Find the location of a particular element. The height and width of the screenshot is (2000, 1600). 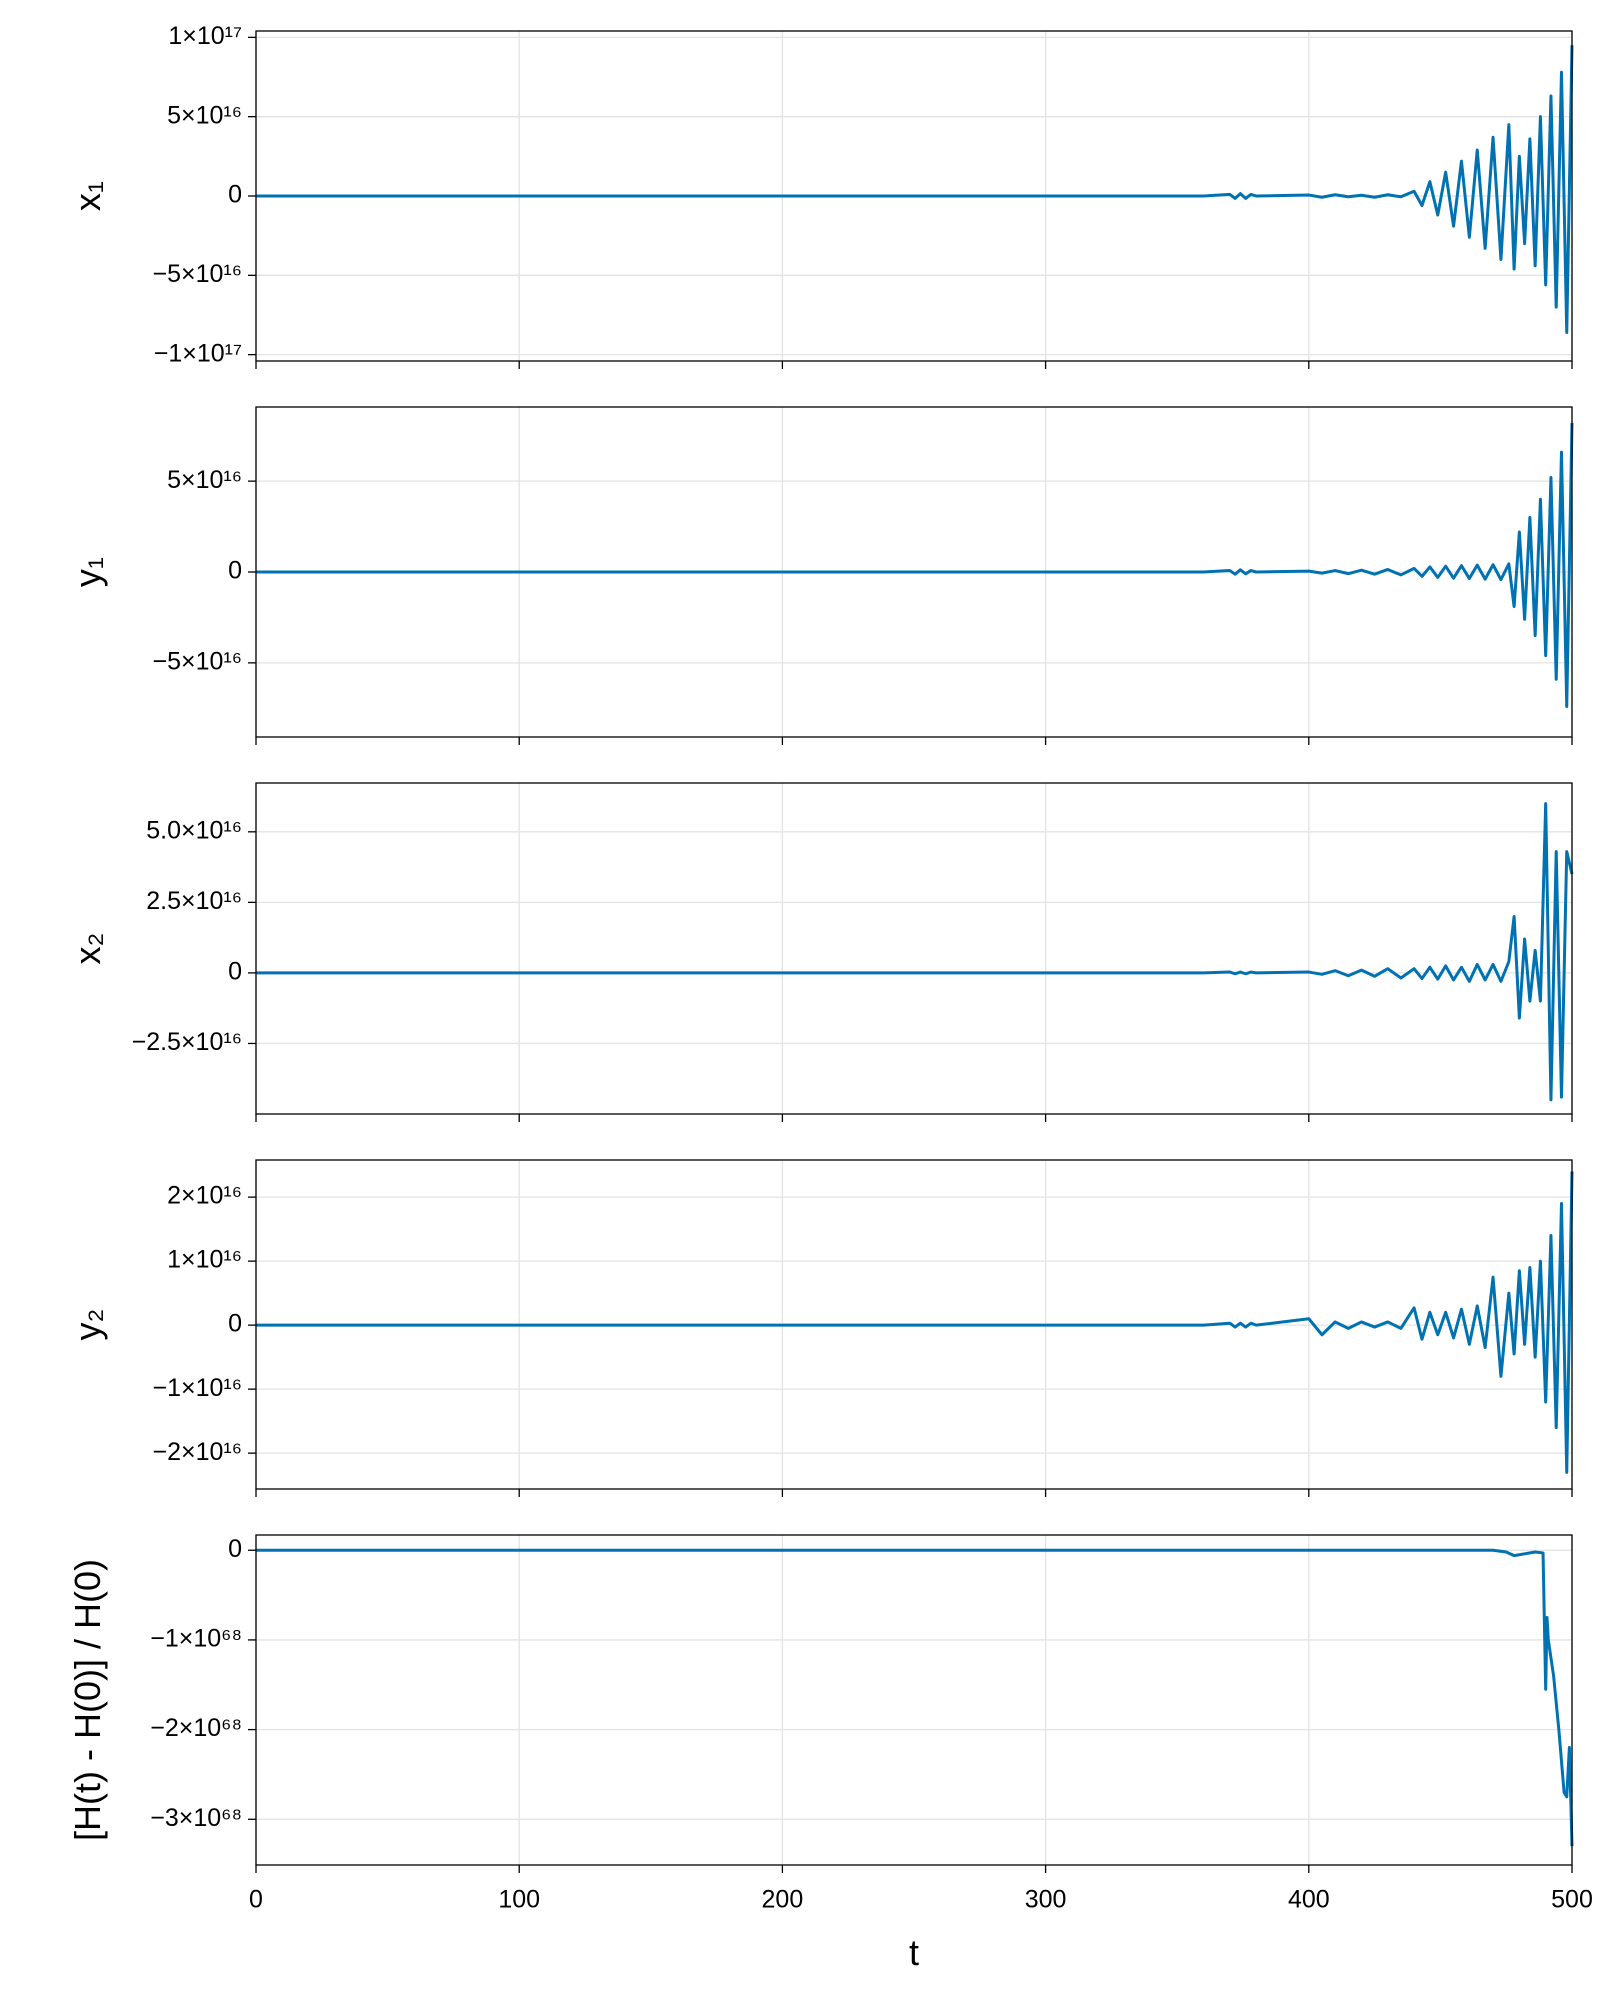

y-tick-label: −2.5×10¹⁶ is located at coordinates (187, 1042).